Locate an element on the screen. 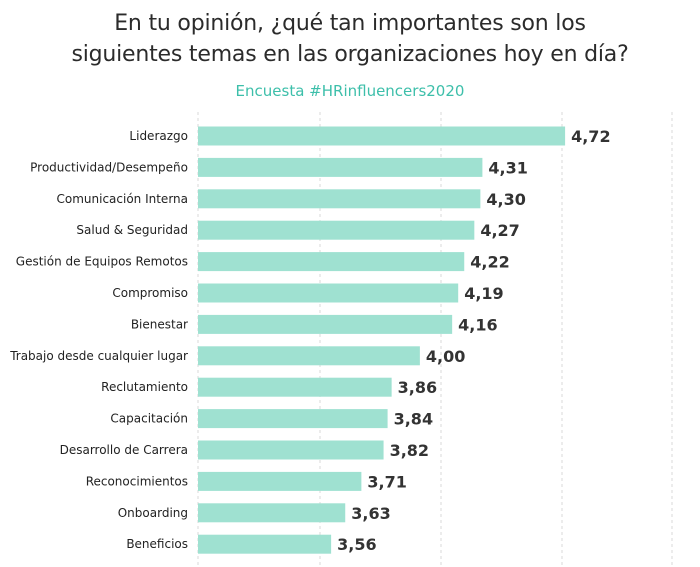 The width and height of the screenshot is (700, 567). bar-reclutamiento is located at coordinates (295, 387).